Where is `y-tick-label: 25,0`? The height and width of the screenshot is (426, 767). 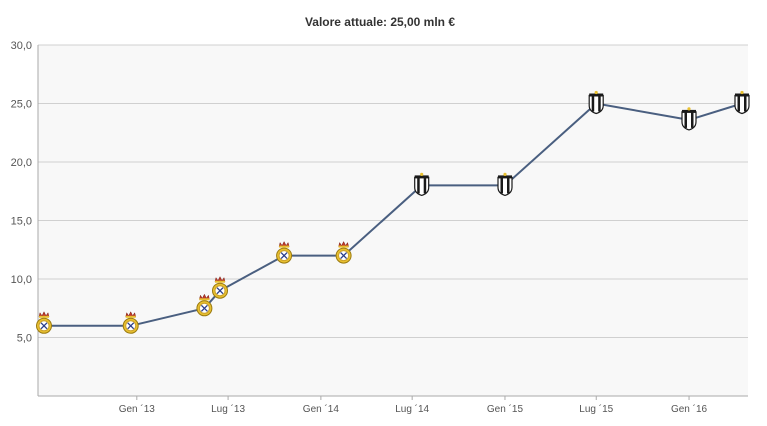 y-tick-label: 25,0 is located at coordinates (21, 105).